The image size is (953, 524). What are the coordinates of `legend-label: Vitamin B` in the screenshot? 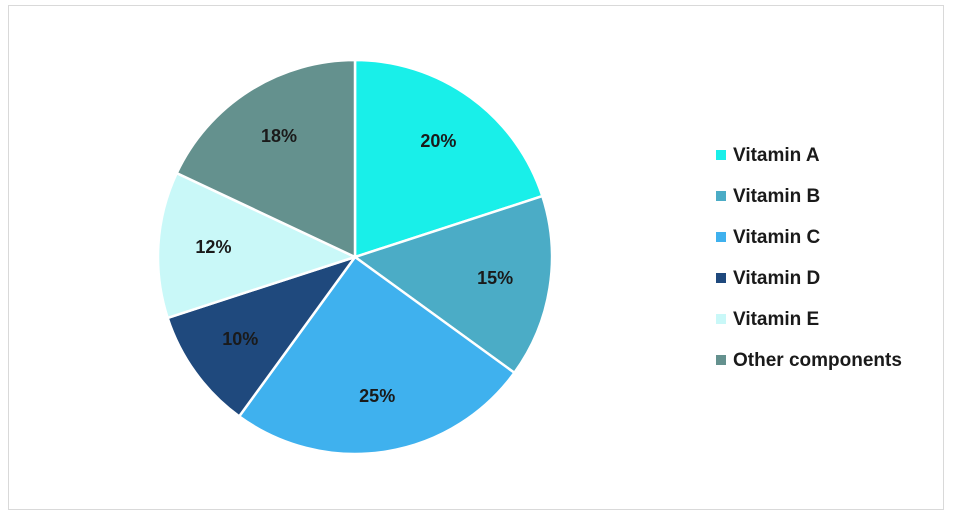 It's located at (776, 196).